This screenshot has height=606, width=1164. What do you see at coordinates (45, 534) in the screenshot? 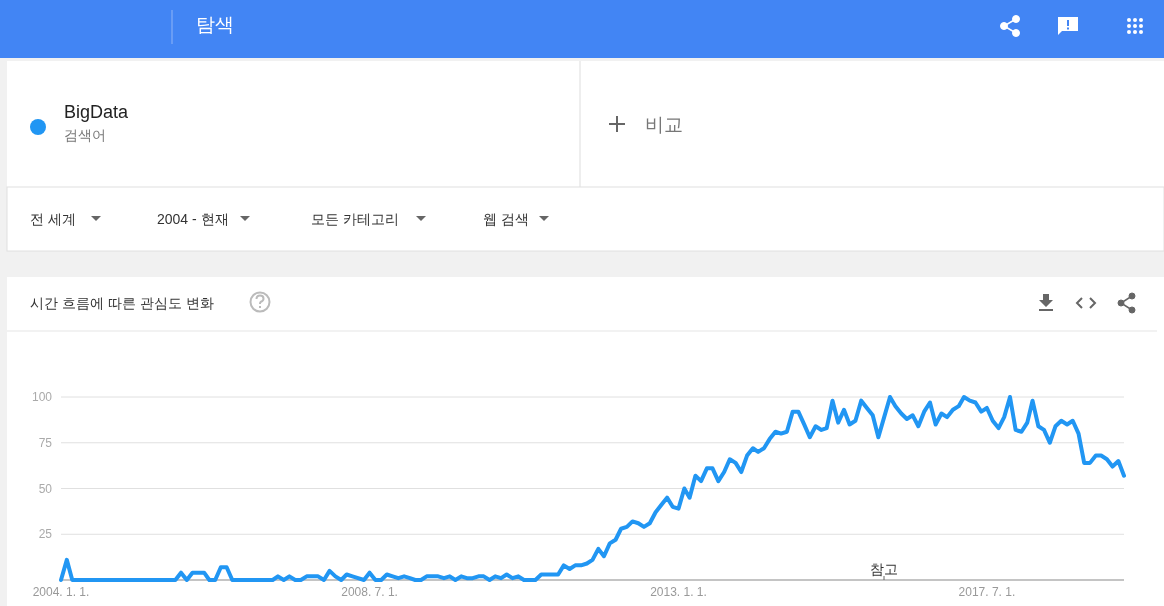
I see `y-tick-label: 25` at bounding box center [45, 534].